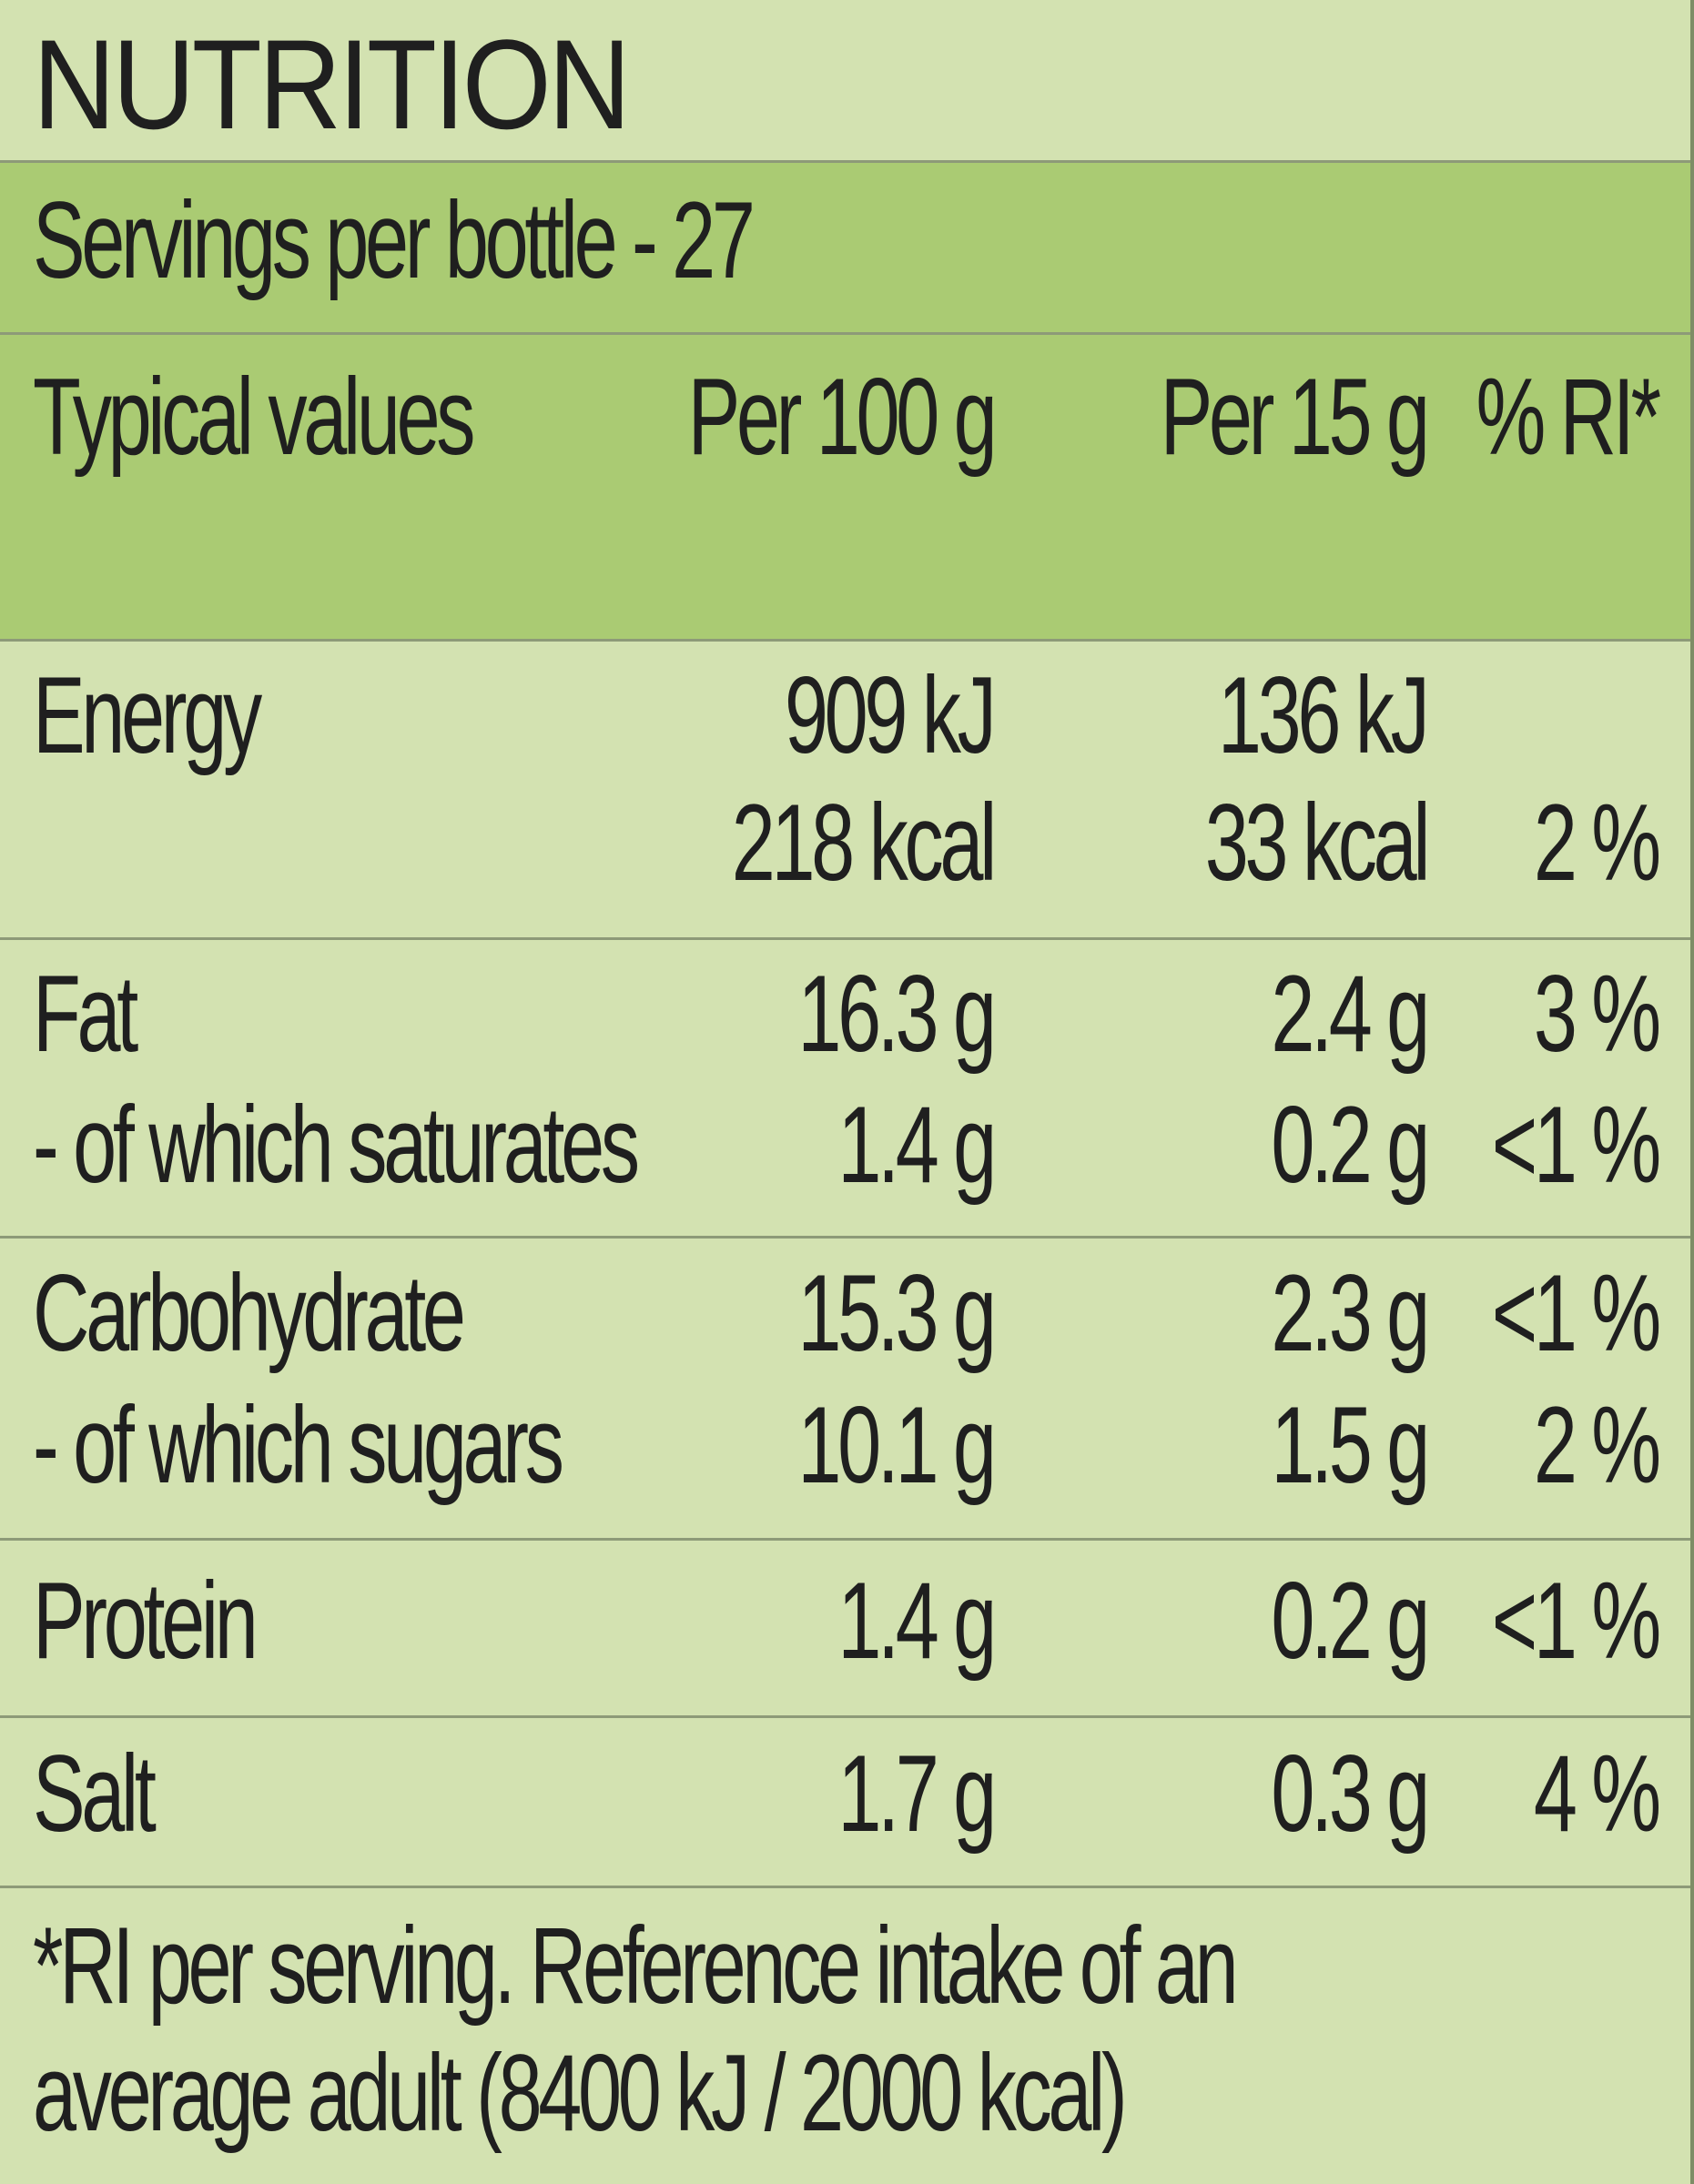  I want to click on protein-per15: 0.2 g, so click(1350, 1621).